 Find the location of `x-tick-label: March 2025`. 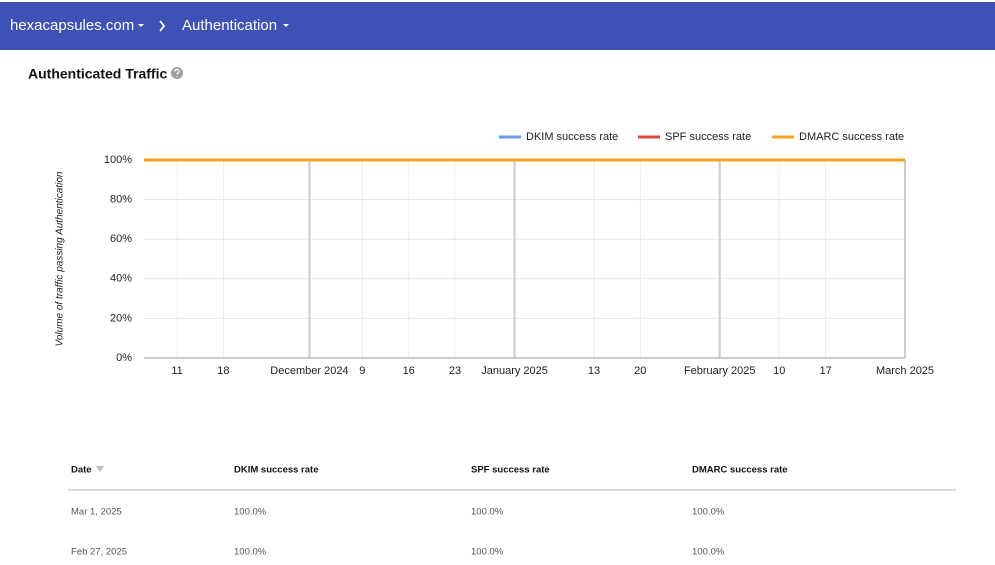

x-tick-label: March 2025 is located at coordinates (905, 371).